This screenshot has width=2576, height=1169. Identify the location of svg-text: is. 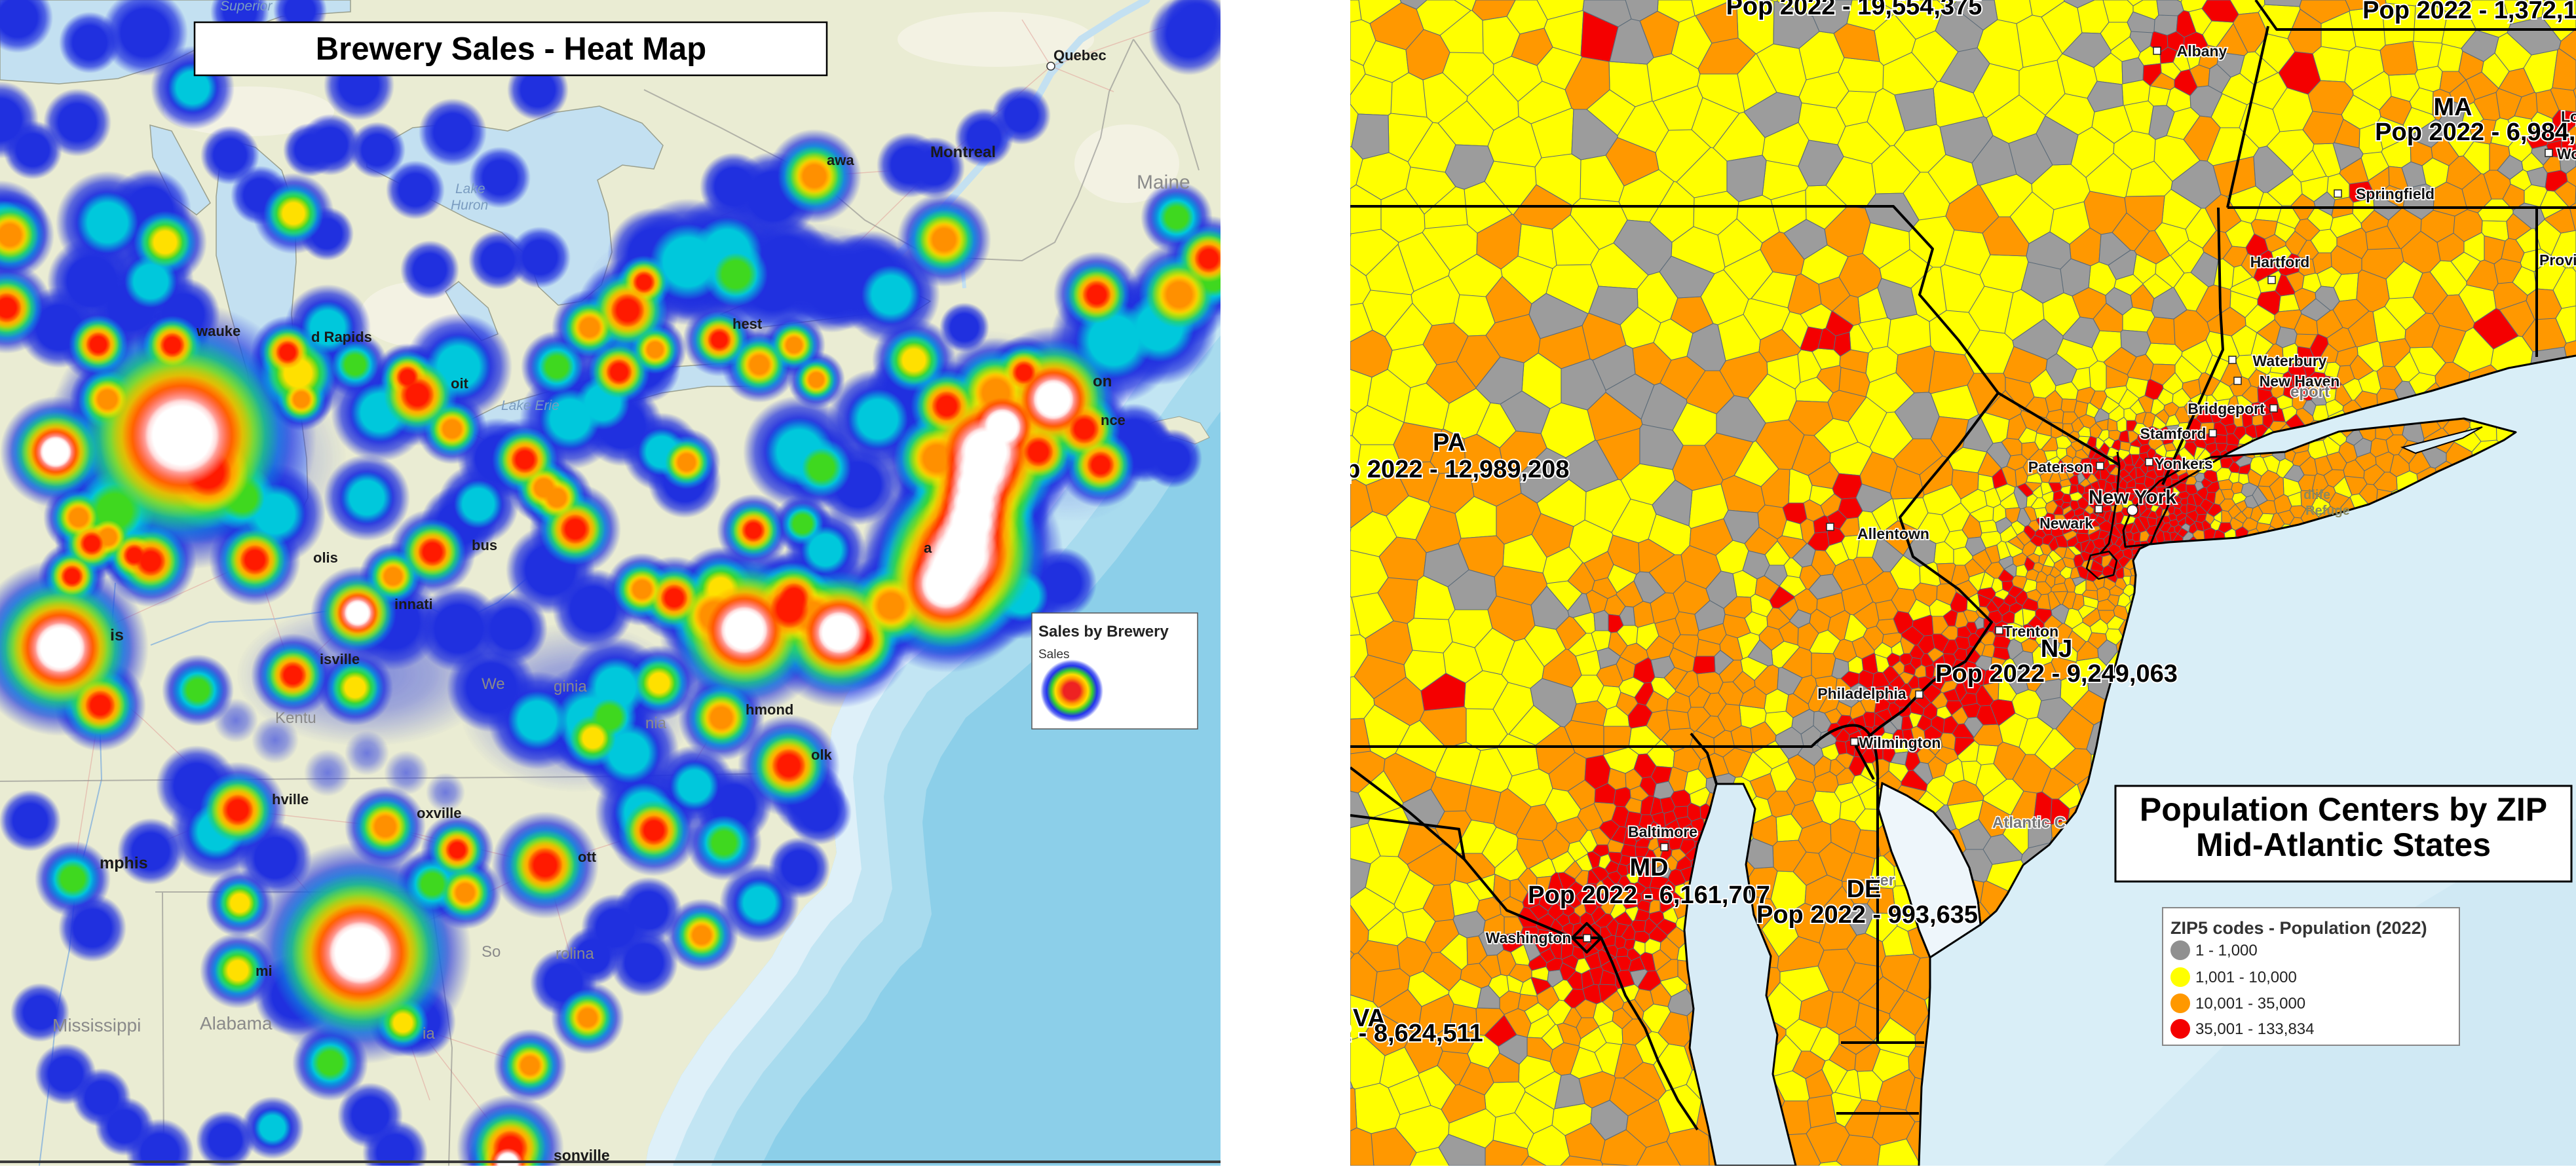
(117, 635).